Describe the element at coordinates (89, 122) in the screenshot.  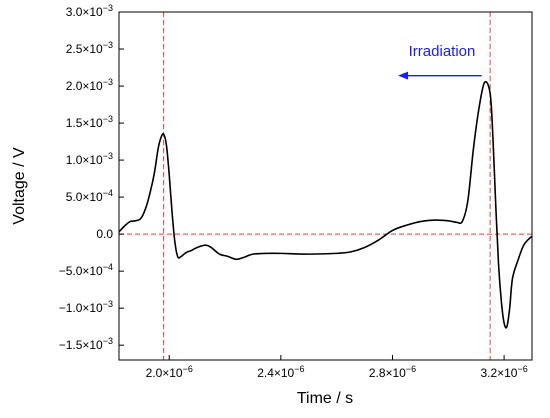
I see `y-tick-label: 1.5×10⁻³` at that location.